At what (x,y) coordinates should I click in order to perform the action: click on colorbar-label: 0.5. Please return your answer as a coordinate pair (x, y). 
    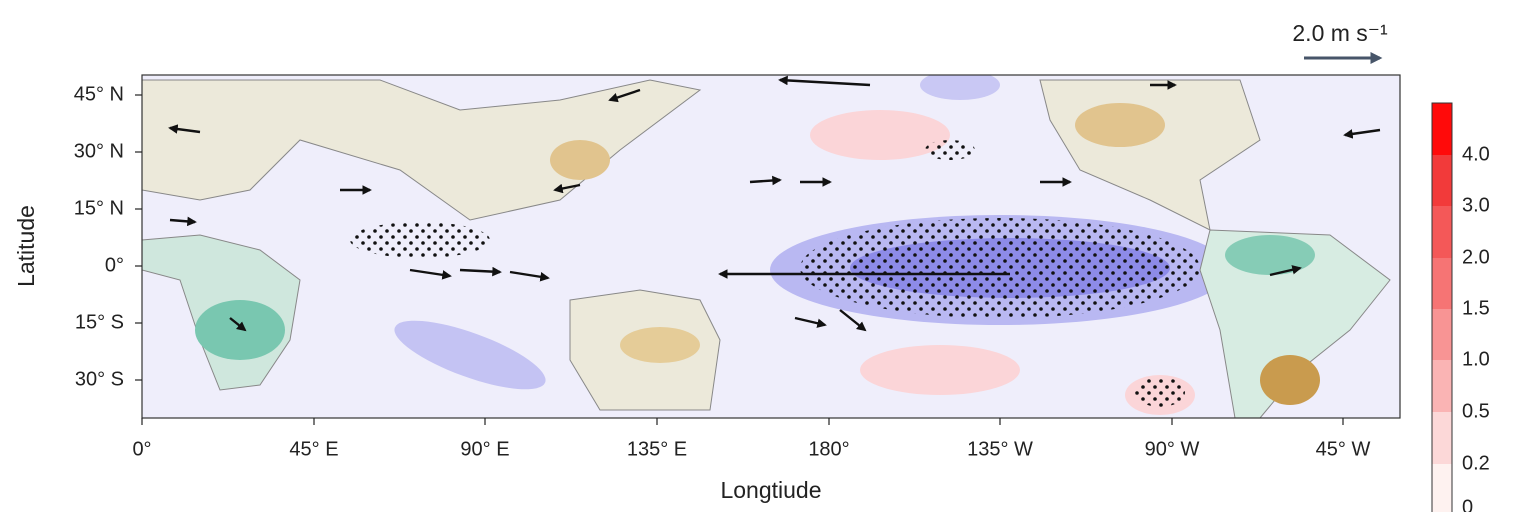
    Looking at the image, I should click on (1476, 411).